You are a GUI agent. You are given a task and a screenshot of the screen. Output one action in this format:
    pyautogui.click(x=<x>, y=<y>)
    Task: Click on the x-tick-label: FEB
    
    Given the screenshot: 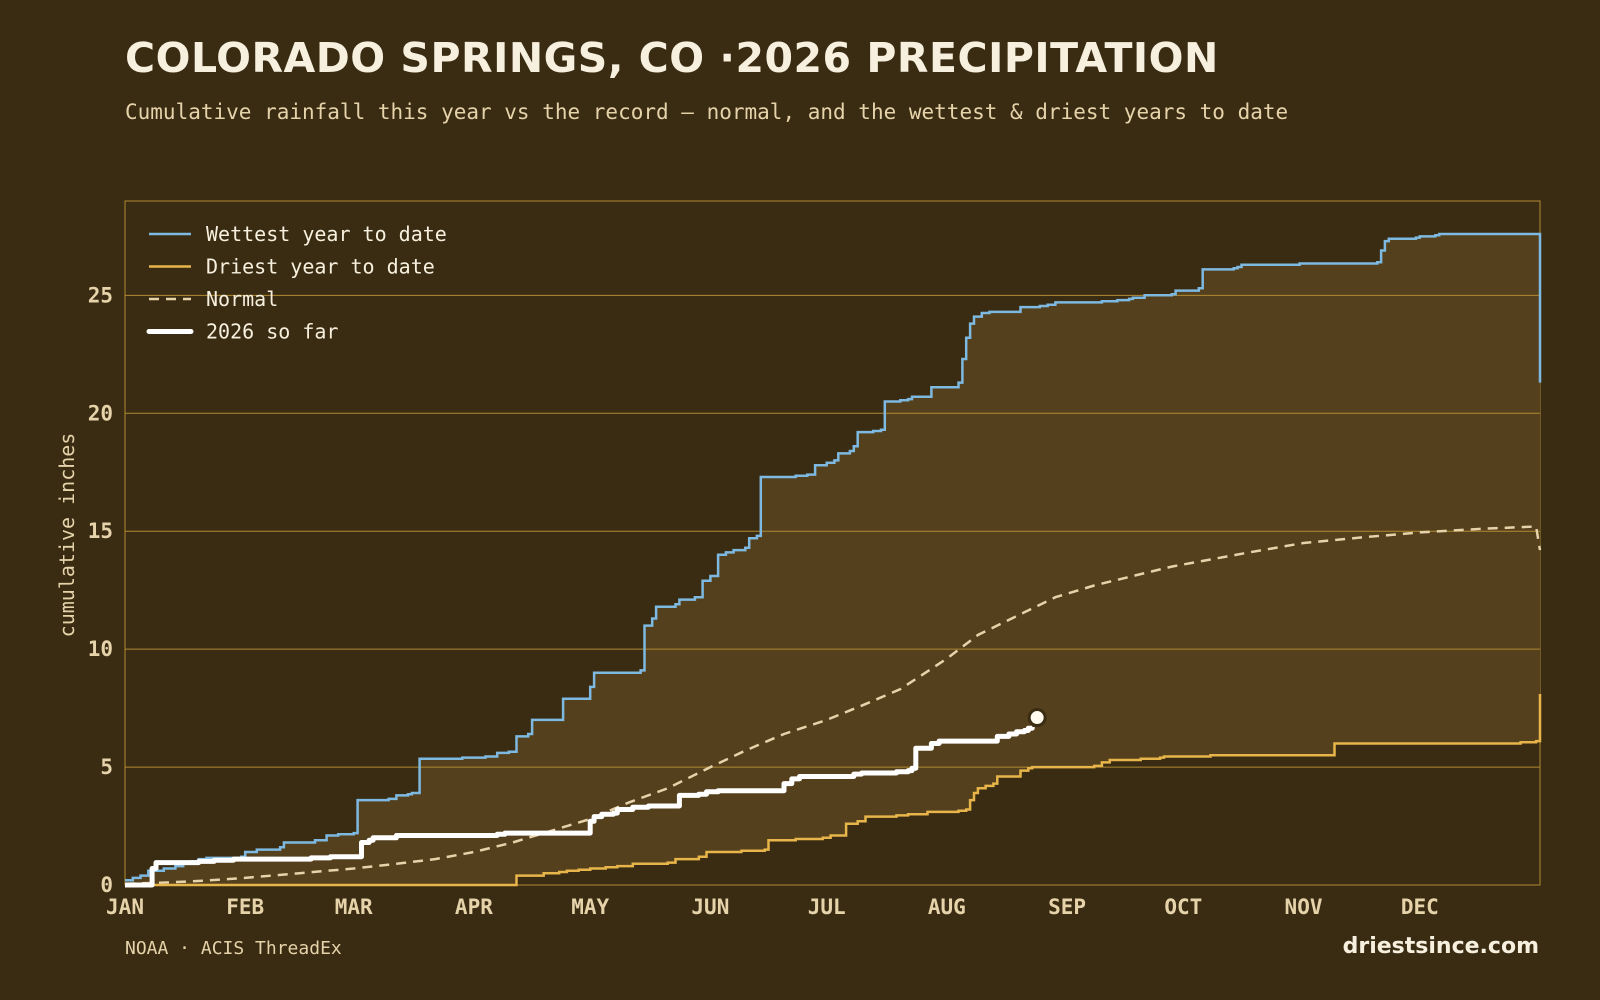 What is the action you would take?
    pyautogui.click(x=245, y=907)
    